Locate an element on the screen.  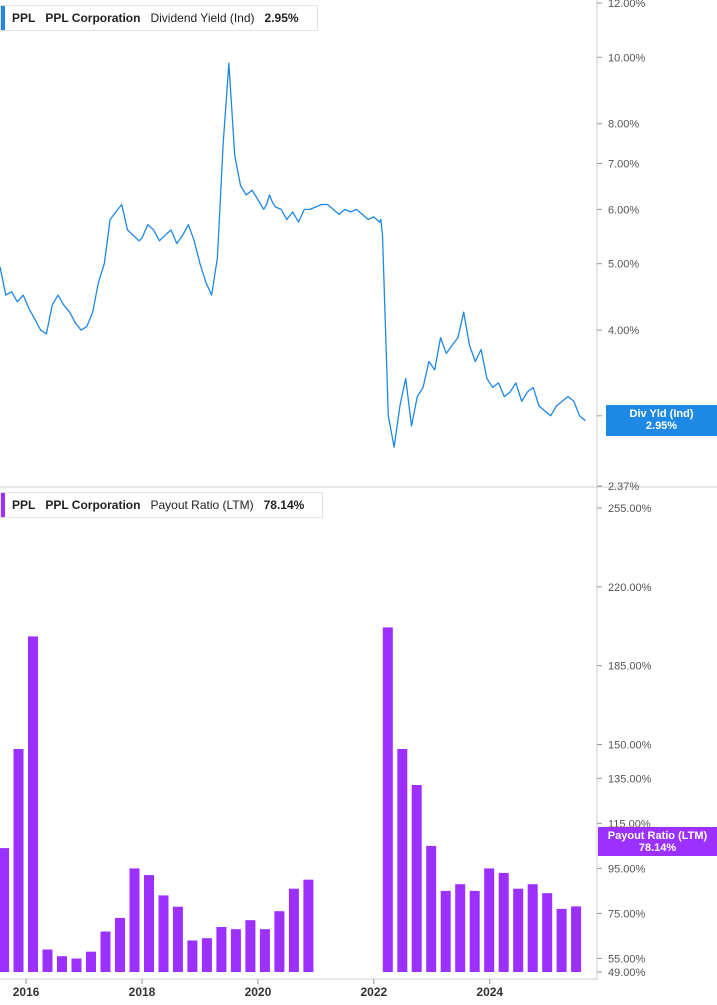
metric-label: Dividend Yield (Ind) is located at coordinates (202, 18).